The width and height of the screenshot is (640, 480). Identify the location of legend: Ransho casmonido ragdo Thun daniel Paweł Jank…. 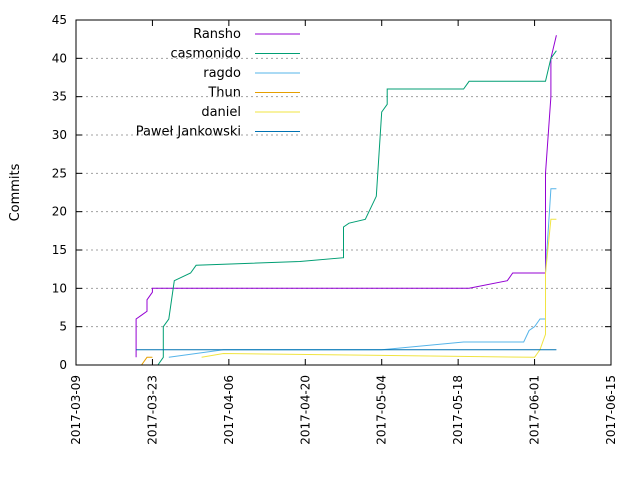
(218, 83).